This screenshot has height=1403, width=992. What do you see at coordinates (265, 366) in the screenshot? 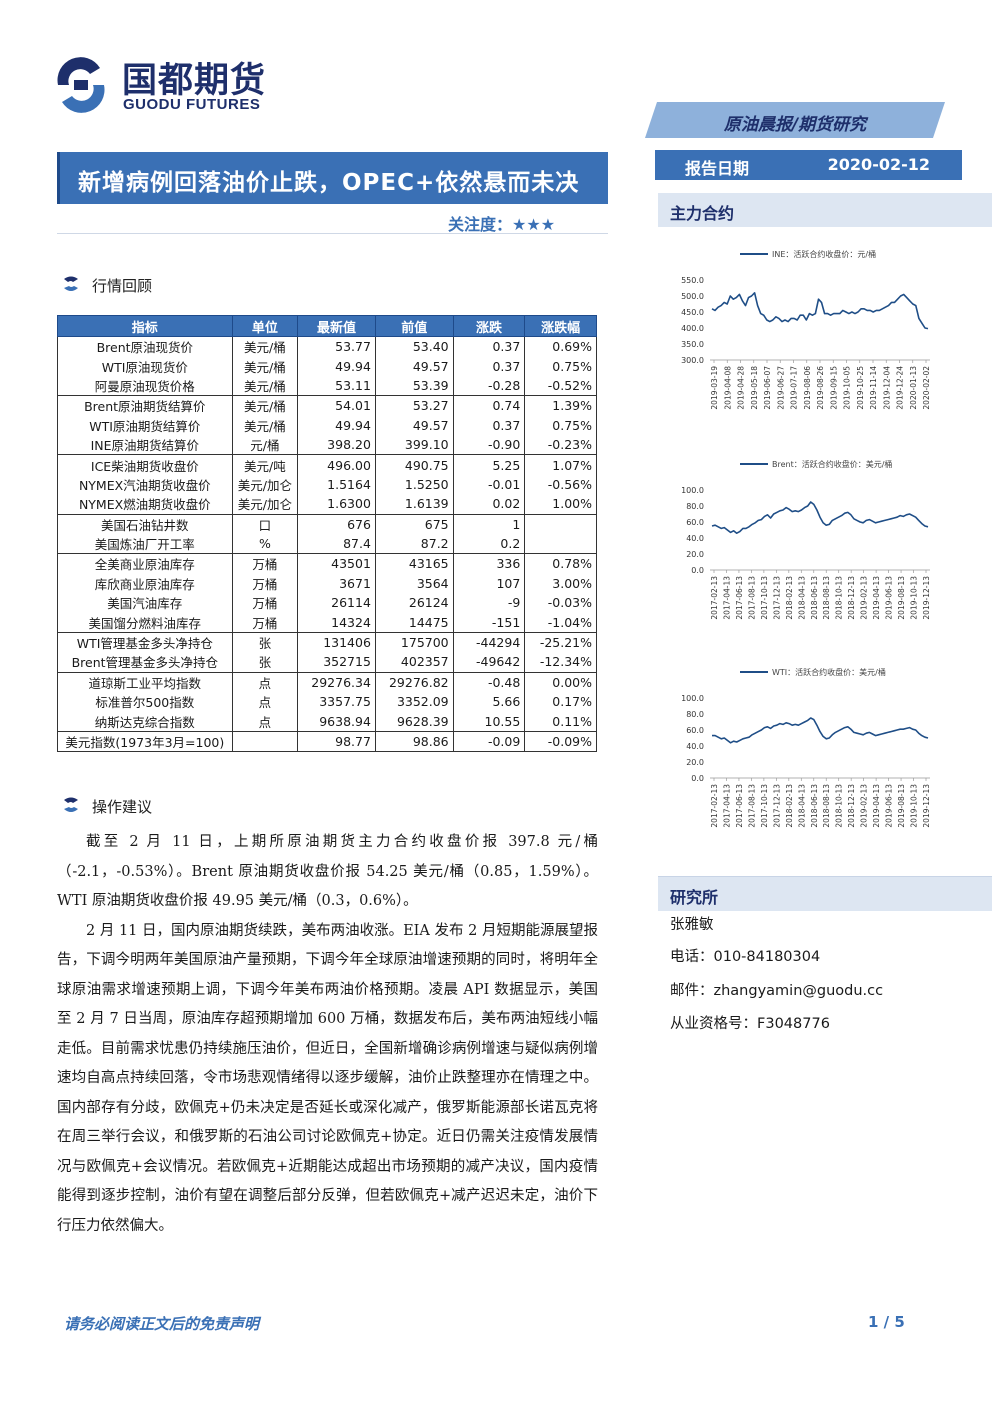
I see `cell-unit: 美元/桶` at bounding box center [265, 366].